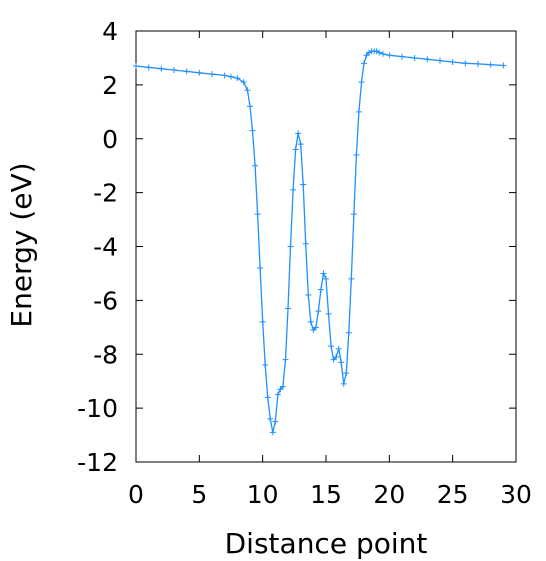  I want to click on y-tick-label: -8, so click(105, 354).